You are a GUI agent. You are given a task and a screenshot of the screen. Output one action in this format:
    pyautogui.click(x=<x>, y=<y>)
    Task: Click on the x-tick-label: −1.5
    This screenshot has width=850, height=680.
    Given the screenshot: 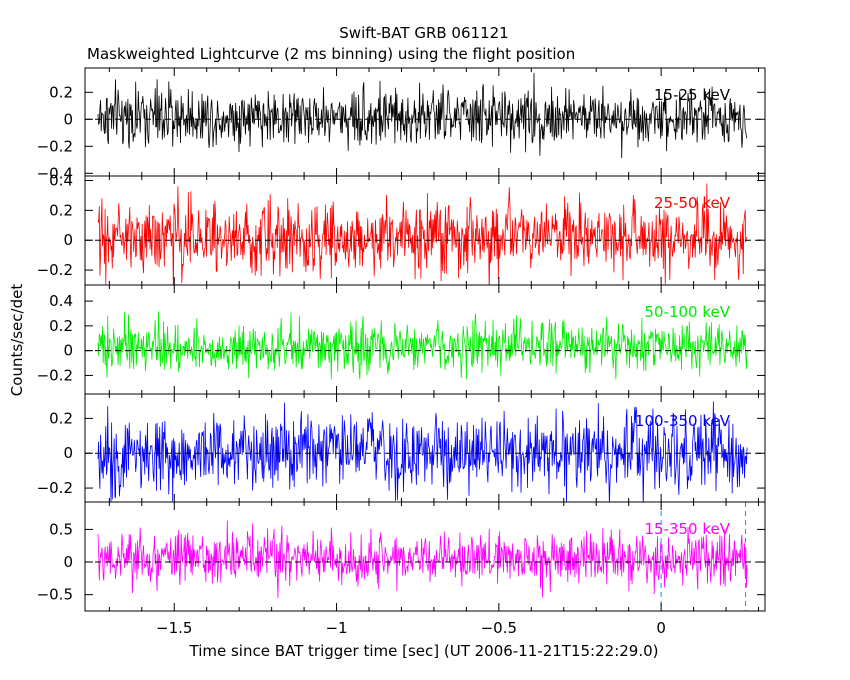 What is the action you would take?
    pyautogui.click(x=174, y=628)
    